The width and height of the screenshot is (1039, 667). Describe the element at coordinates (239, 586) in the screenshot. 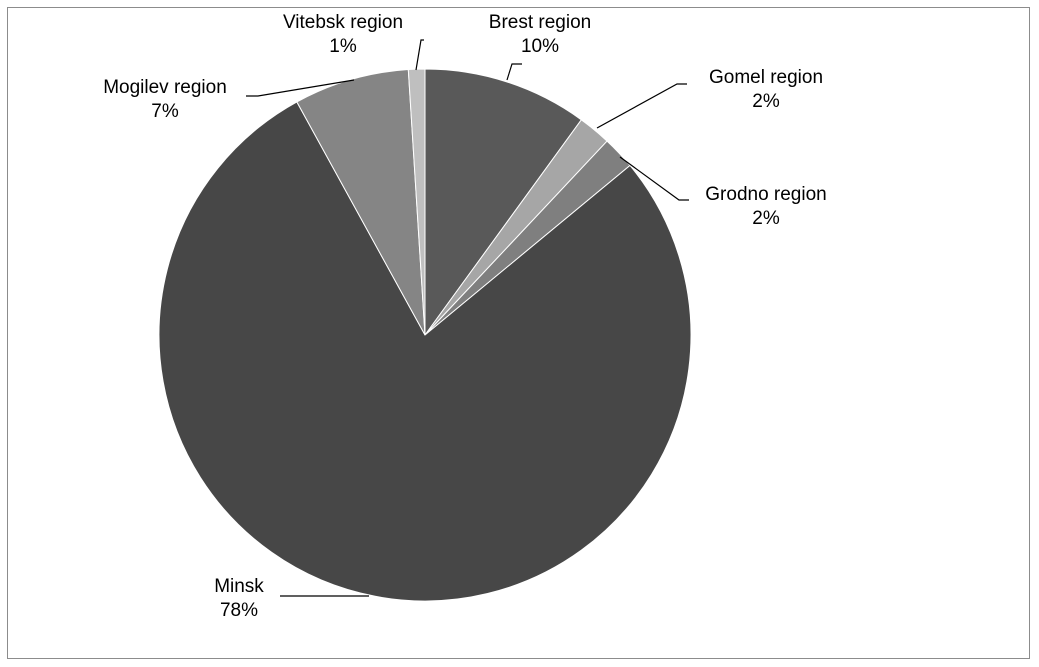

I see `data-label-name: Minsk` at that location.